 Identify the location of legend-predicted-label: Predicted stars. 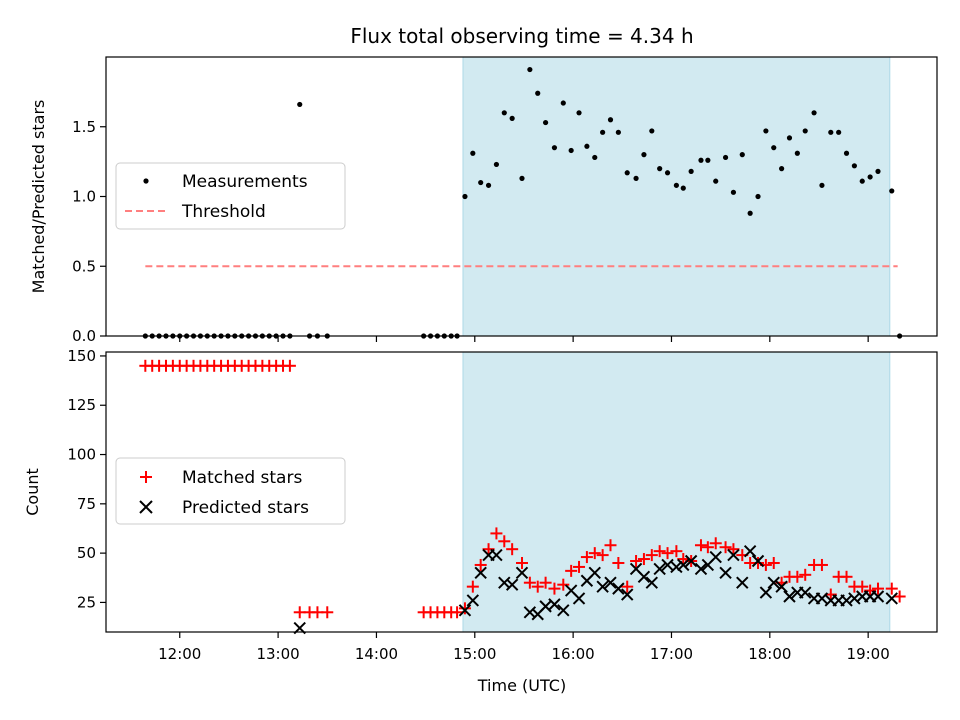
(245, 508).